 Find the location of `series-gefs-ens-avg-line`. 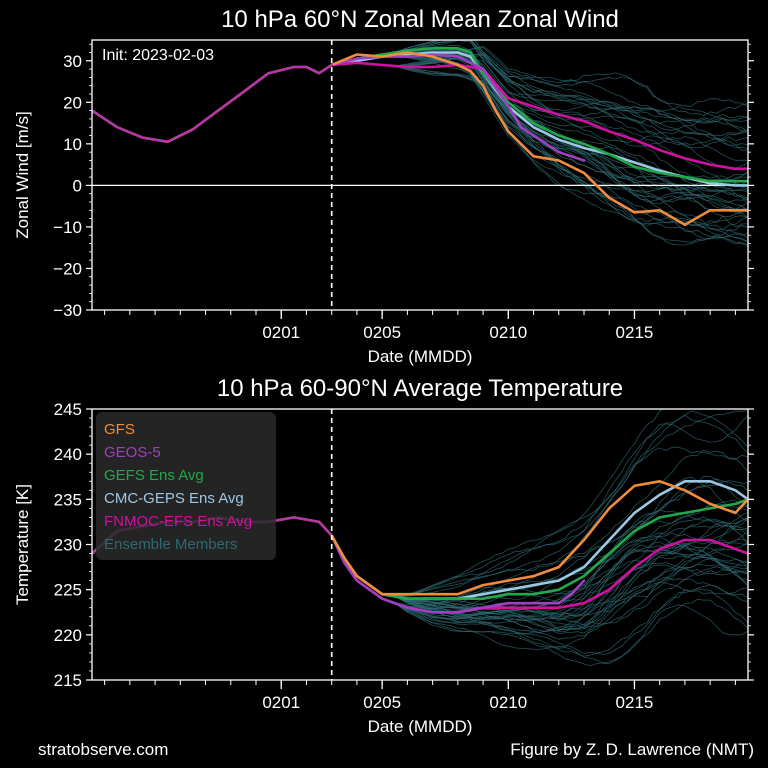

series-gefs-ens-avg-line is located at coordinates (539, 115).